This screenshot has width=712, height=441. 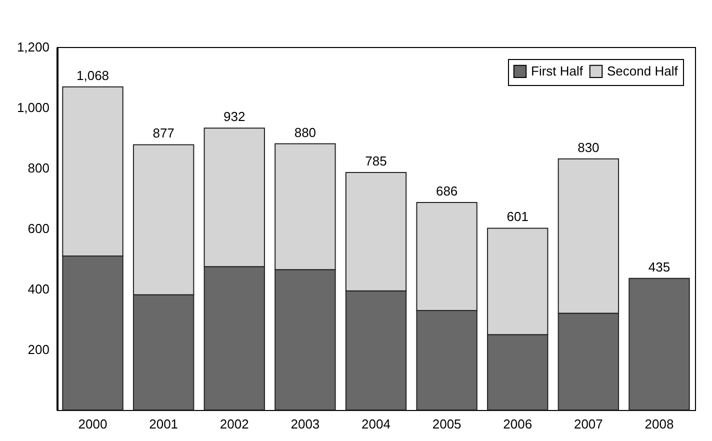 What do you see at coordinates (163, 424) in the screenshot?
I see `x-tick-label: 2001` at bounding box center [163, 424].